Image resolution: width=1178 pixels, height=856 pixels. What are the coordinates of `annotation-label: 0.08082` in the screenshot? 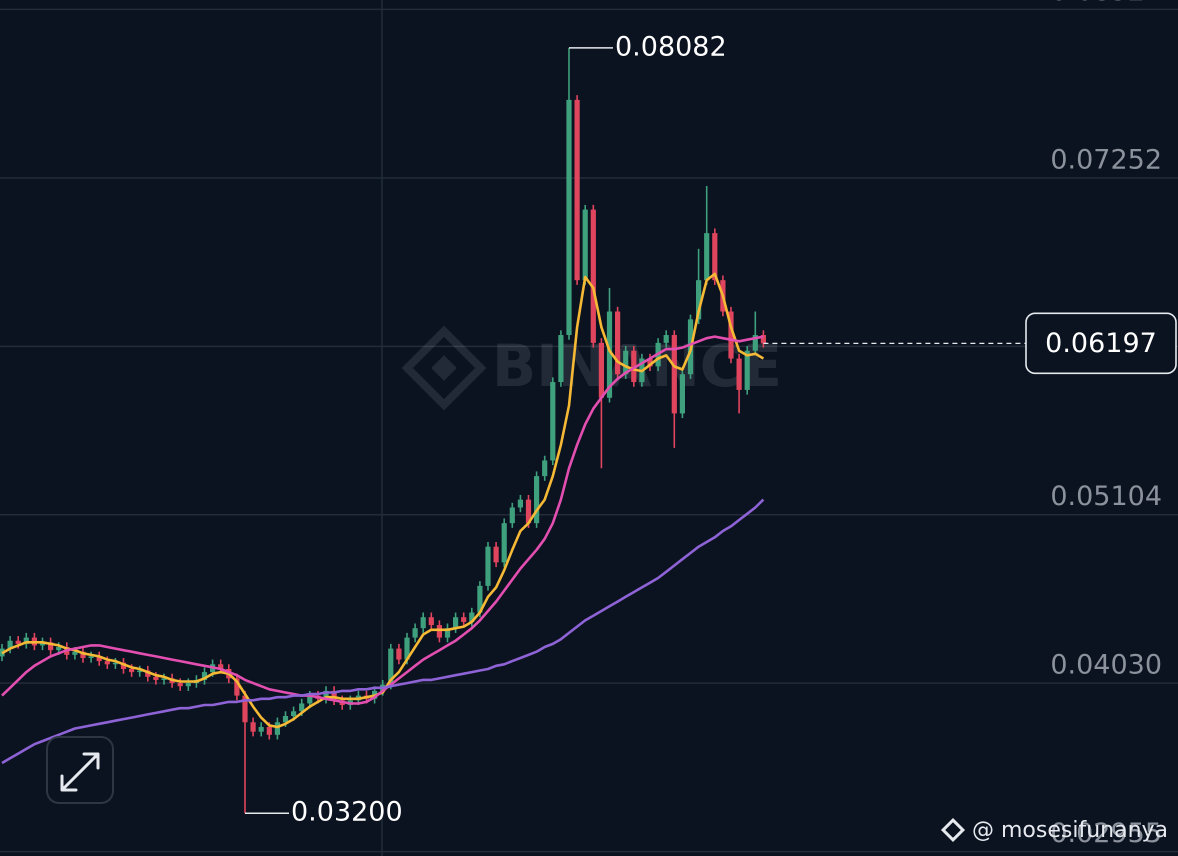 It's located at (671, 46).